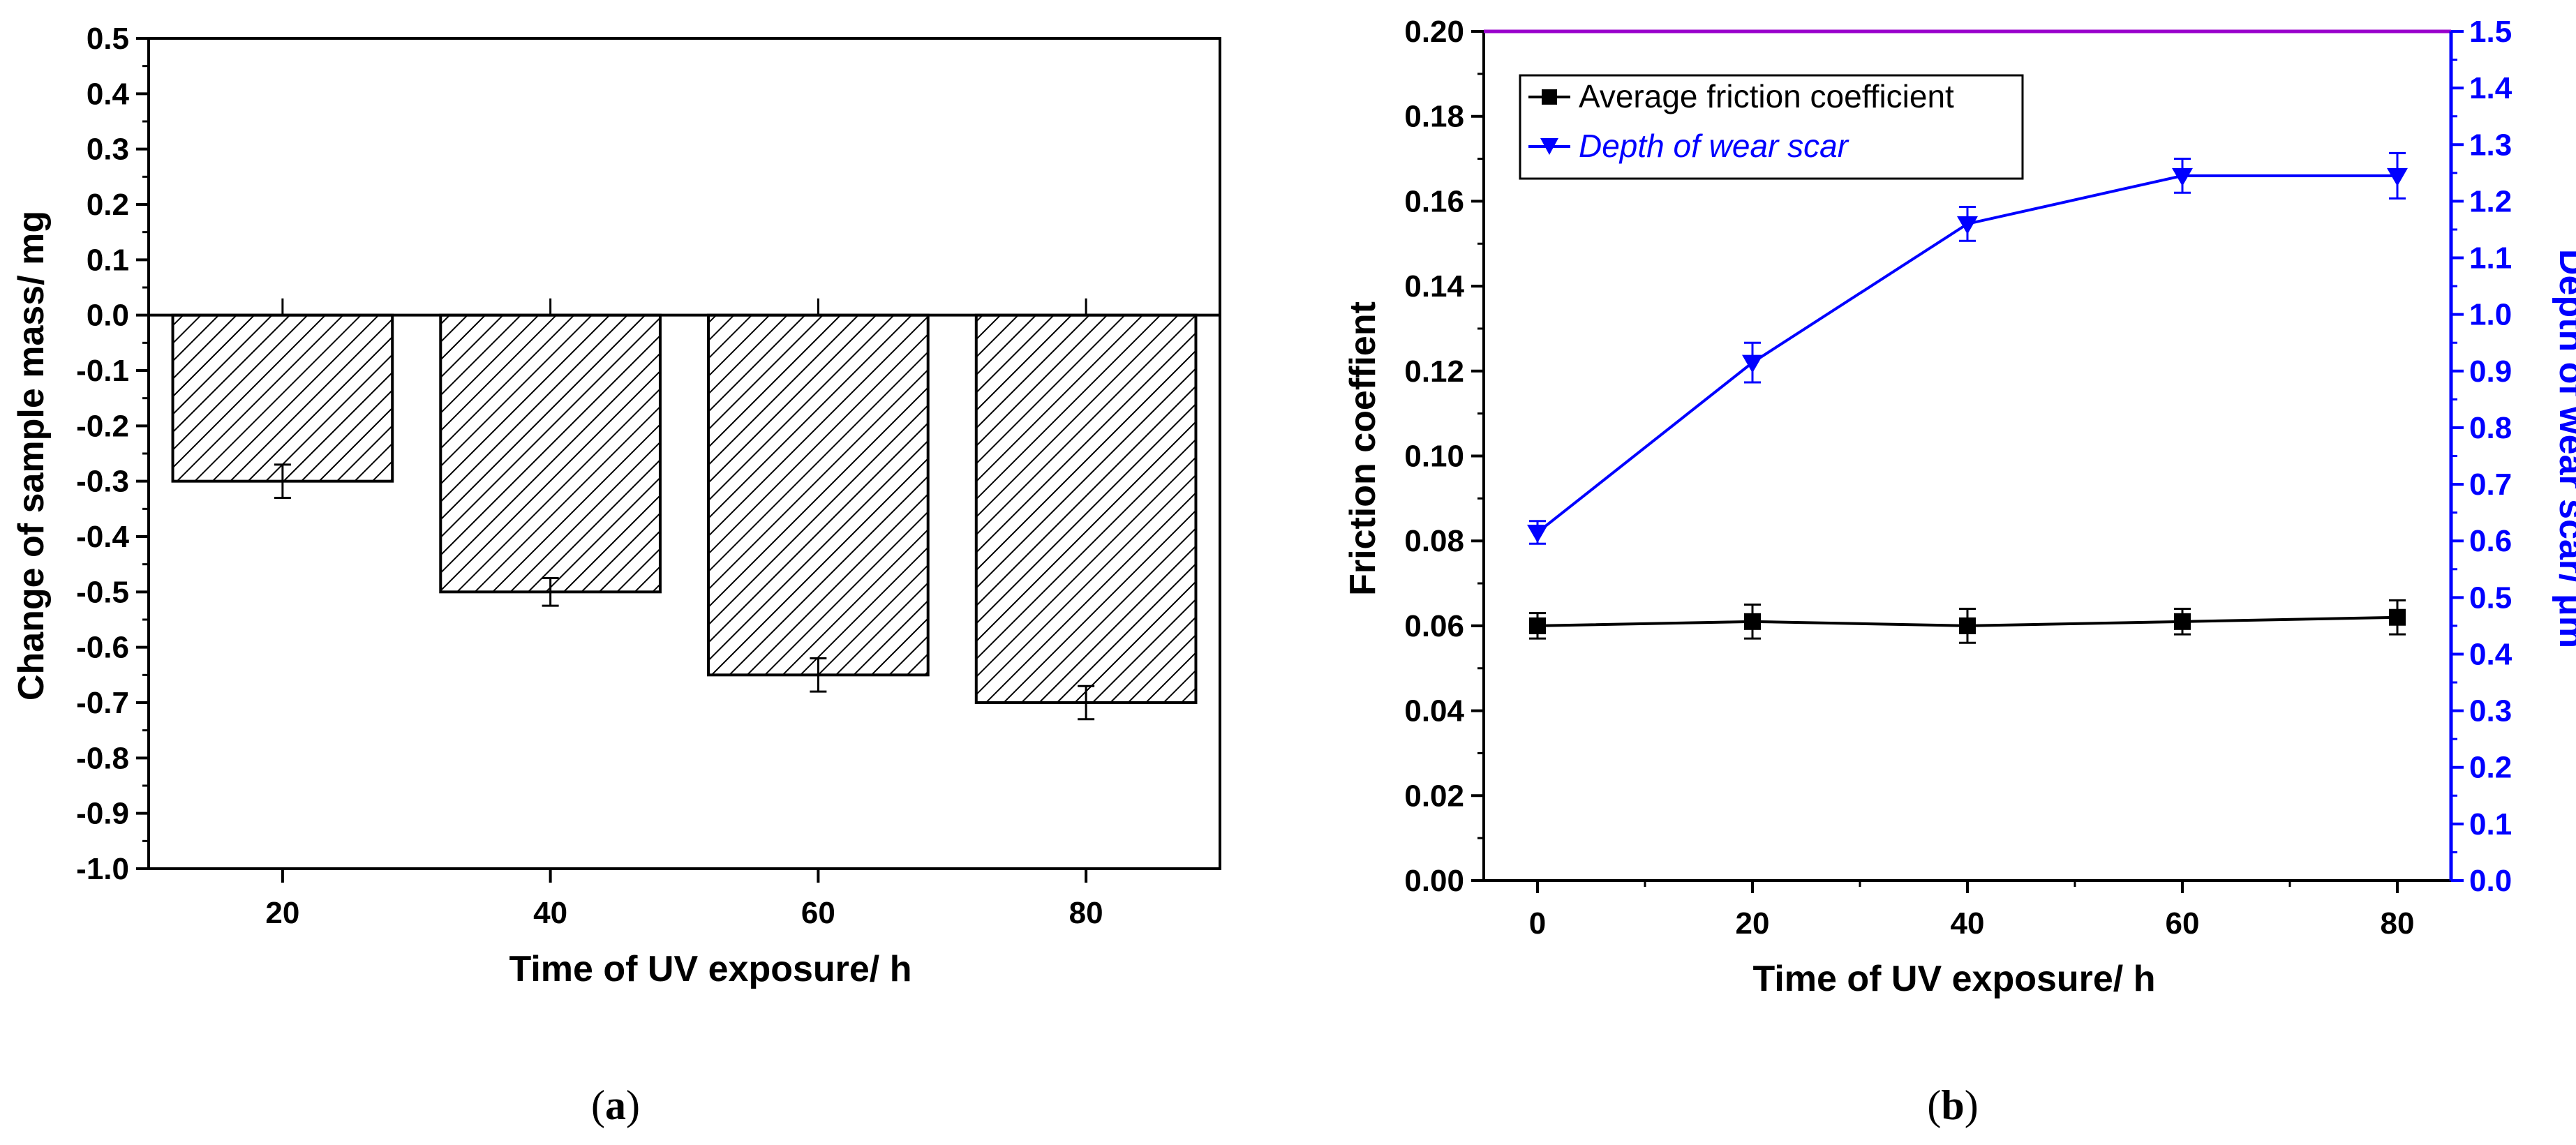 This screenshot has height=1145, width=2576. What do you see at coordinates (108, 39) in the screenshot?
I see `y-tick-label: 0.5` at bounding box center [108, 39].